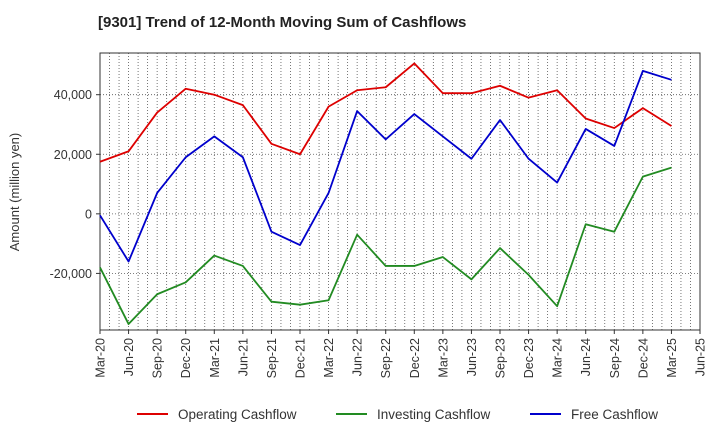 This screenshot has width=720, height=440. Describe the element at coordinates (614, 414) in the screenshot. I see `legend-label-free-cashflow: Free Cashflow` at that location.